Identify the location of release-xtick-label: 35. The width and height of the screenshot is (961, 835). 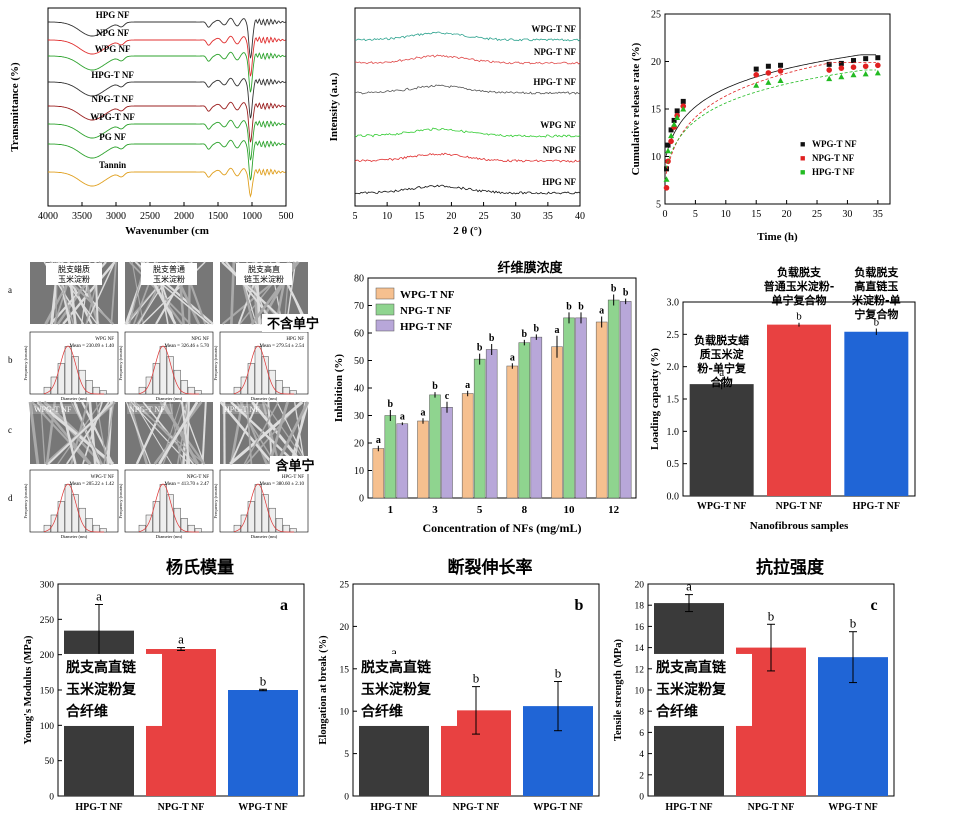
(878, 214).